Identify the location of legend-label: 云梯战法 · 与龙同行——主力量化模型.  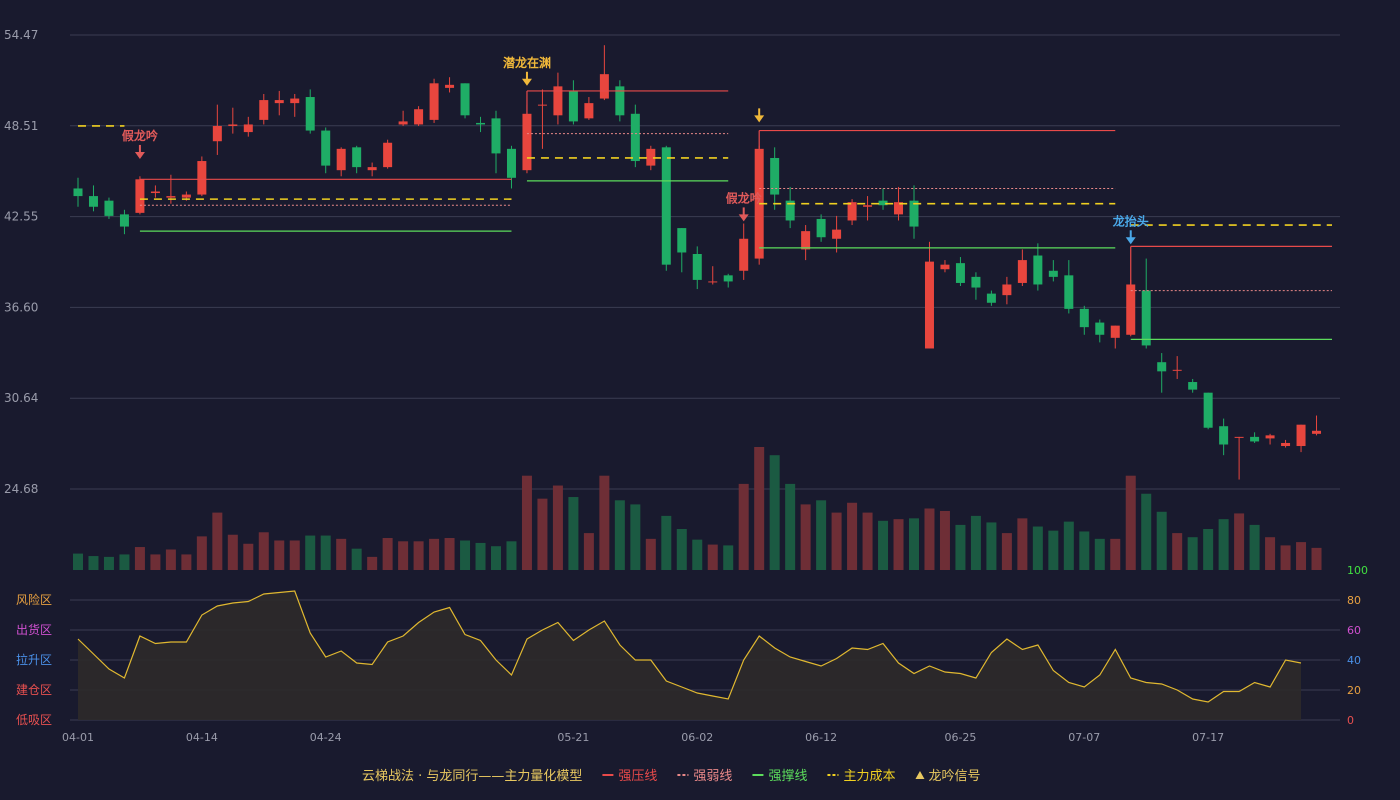
(472, 776).